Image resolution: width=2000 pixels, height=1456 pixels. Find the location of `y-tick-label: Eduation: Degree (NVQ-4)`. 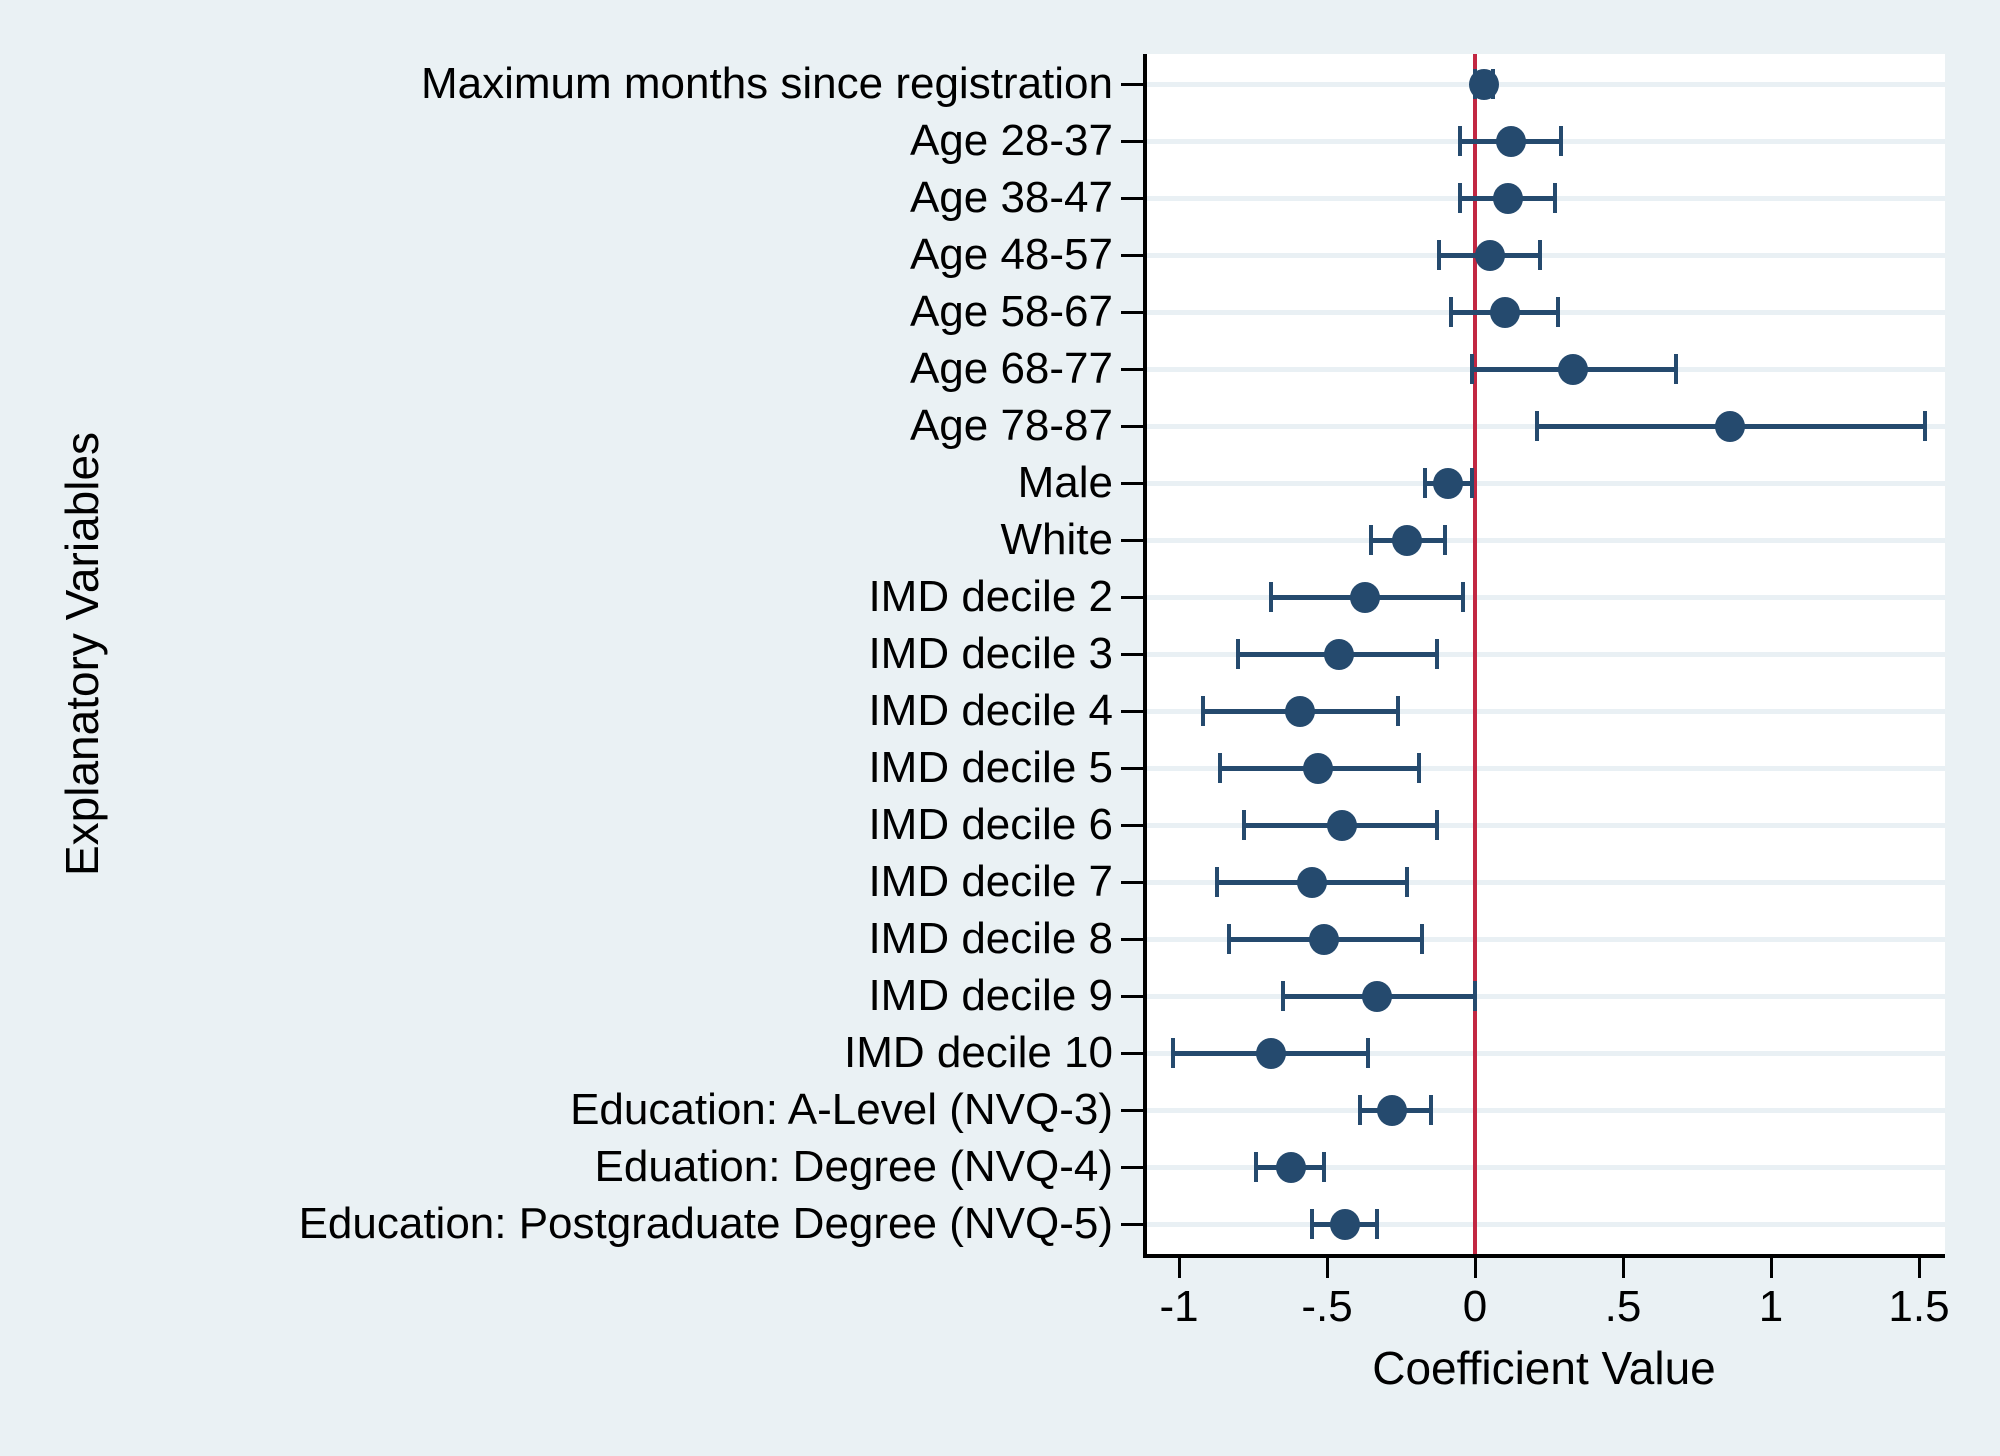

y-tick-label: Eduation: Degree (NVQ-4) is located at coordinates (853, 1166).